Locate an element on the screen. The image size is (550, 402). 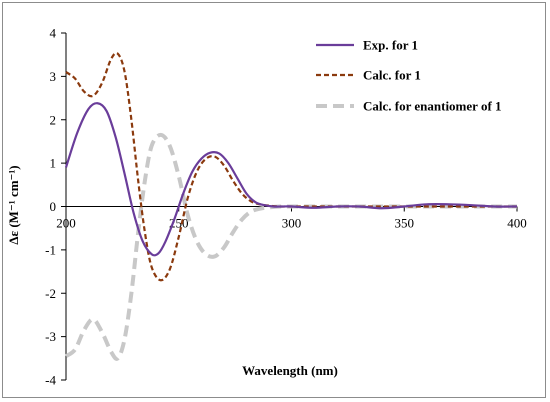
x-tick-label: 200 is located at coordinates (66, 223).